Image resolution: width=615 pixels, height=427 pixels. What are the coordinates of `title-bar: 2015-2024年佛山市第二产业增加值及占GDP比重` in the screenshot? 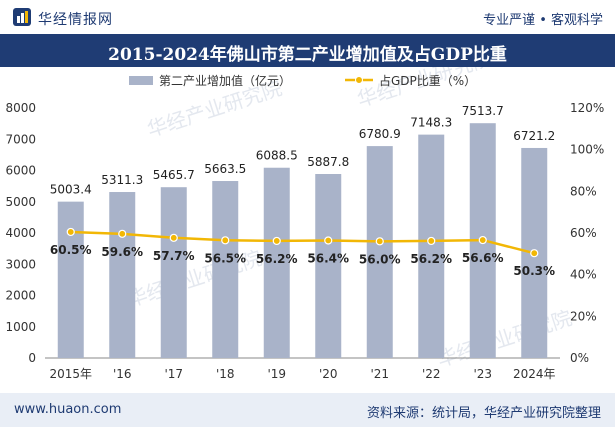 It's located at (307, 50).